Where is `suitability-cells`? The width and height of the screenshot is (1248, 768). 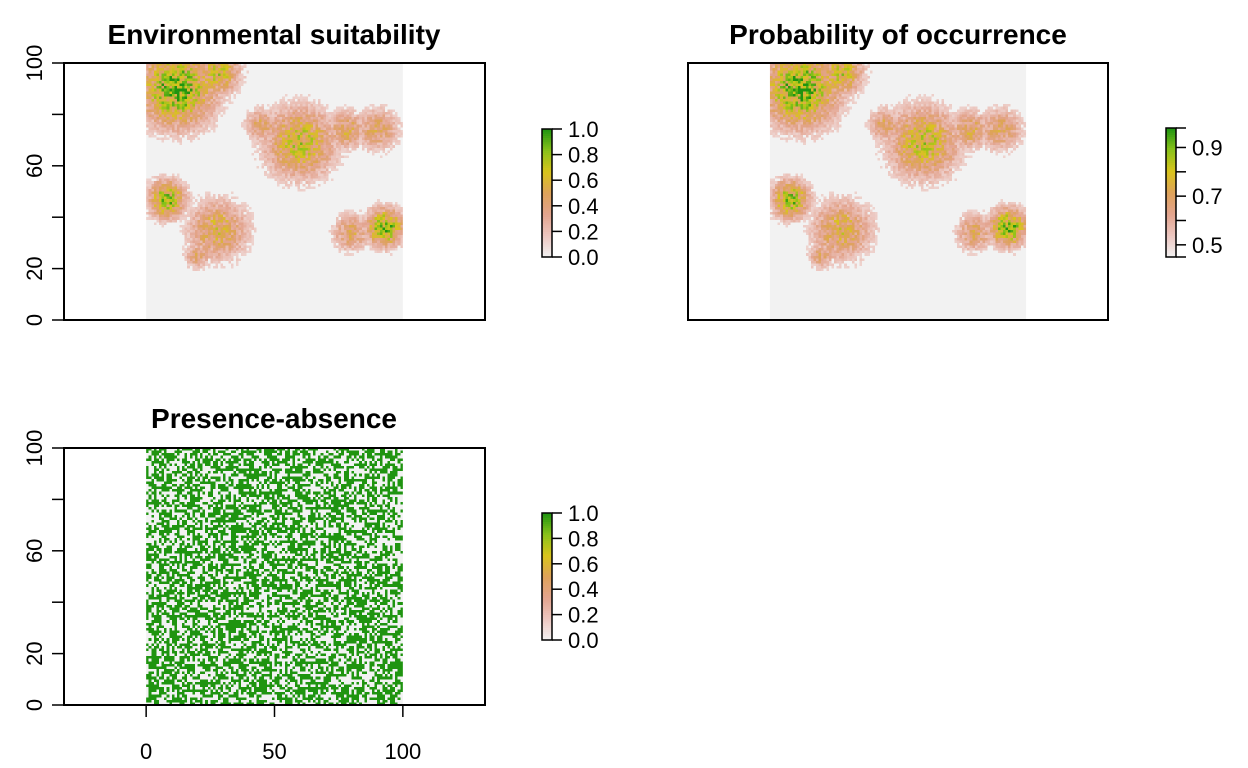 suitability-cells is located at coordinates (274, 191).